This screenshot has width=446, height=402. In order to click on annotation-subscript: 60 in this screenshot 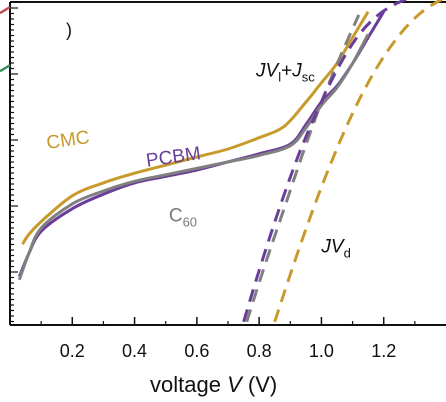, I will do `click(190, 222)`.